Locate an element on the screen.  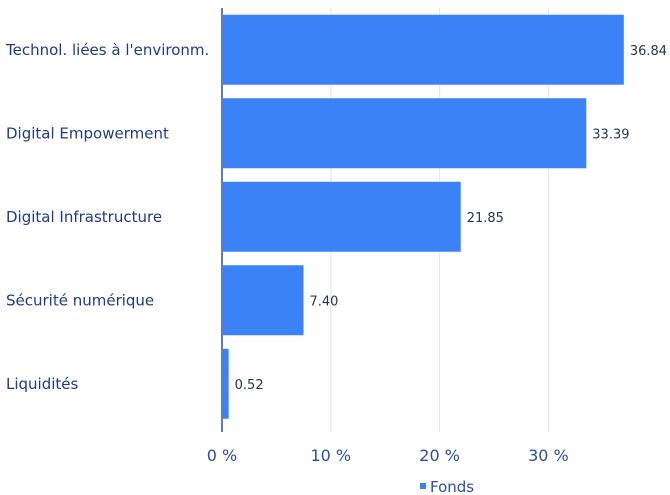
value-label-technol-liees-a-l-environm: 36.84 is located at coordinates (648, 51).